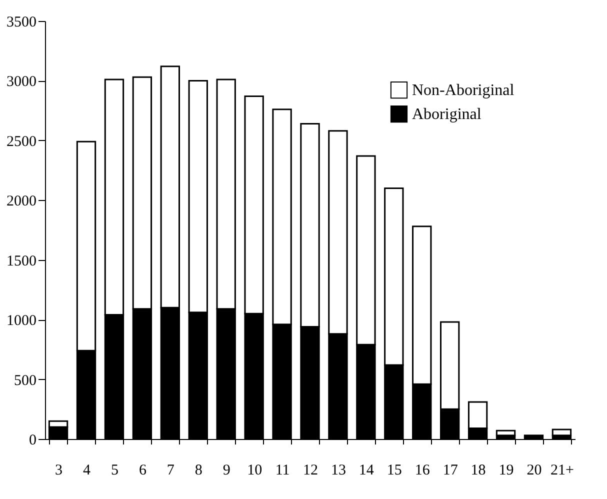 This screenshot has height=499, width=607. I want to click on x-tick-label: 18, so click(478, 470).